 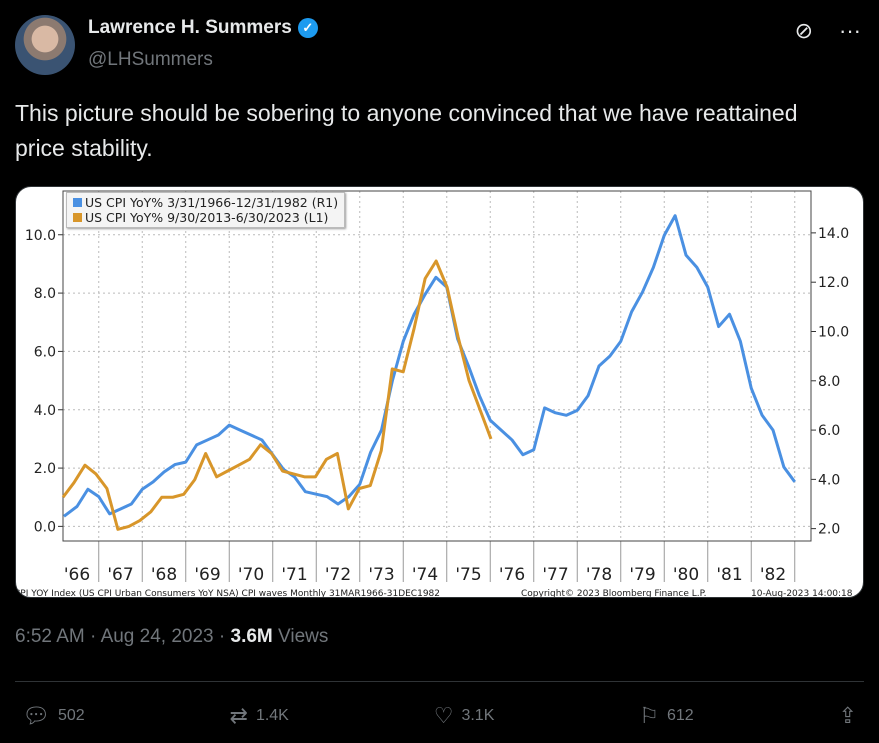 What do you see at coordinates (190, 27) in the screenshot?
I see `author-name: Lawrence H. Summers` at bounding box center [190, 27].